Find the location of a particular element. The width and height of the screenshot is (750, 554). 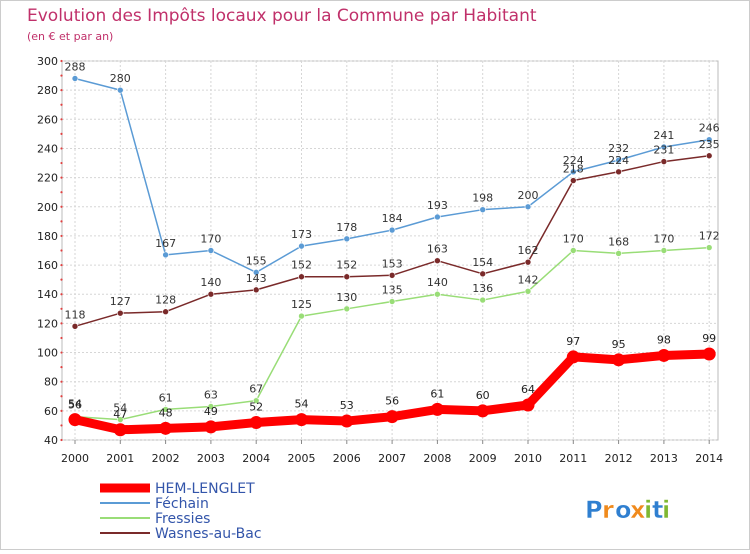

y-tick-label: 60 is located at coordinates (51, 411).